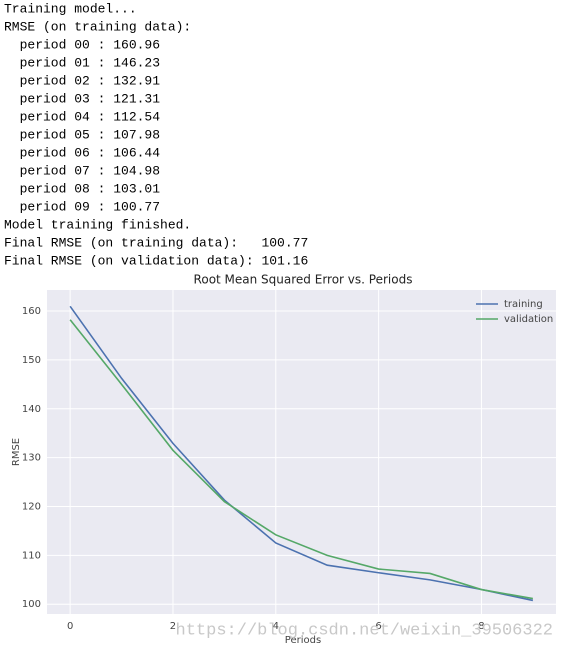  What do you see at coordinates (31, 555) in the screenshot?
I see `y-tick-label: 110` at bounding box center [31, 555].